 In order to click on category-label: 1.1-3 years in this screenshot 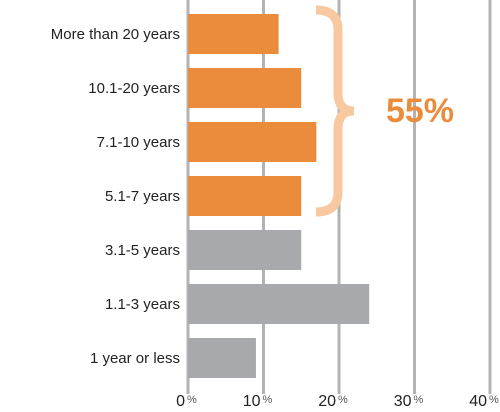, I will do `click(142, 304)`.